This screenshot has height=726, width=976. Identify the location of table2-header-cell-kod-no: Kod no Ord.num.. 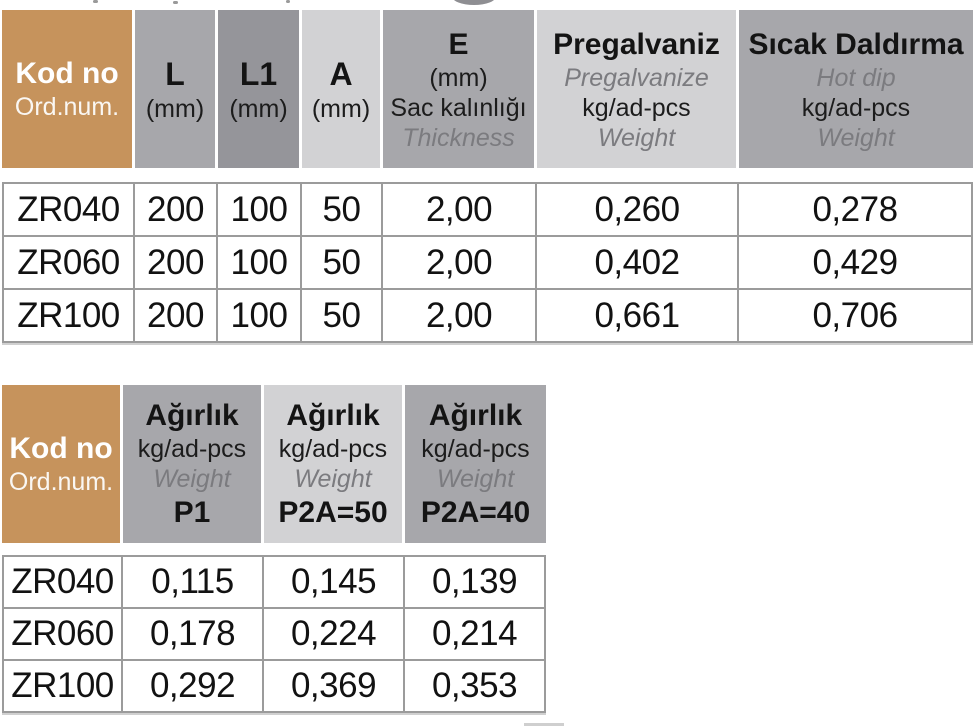
(62, 464).